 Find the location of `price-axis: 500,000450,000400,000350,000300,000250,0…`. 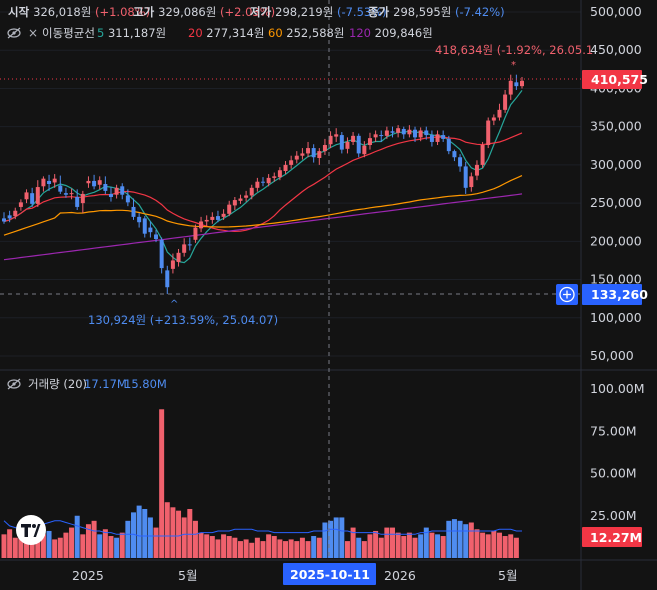

price-axis: 500,000450,000400,000350,000300,000250,0… is located at coordinates (616, 183).